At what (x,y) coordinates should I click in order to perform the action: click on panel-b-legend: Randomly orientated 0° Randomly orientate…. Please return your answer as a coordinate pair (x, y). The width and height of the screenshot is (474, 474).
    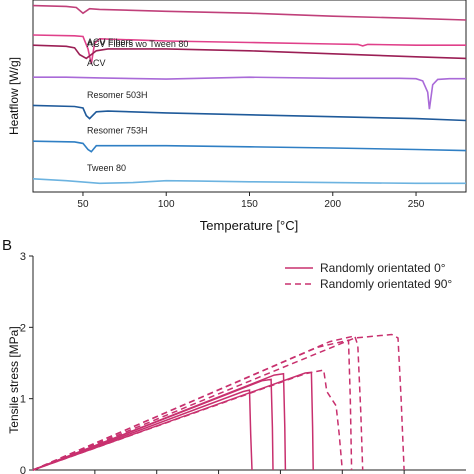
    Looking at the image, I should click on (368, 276).